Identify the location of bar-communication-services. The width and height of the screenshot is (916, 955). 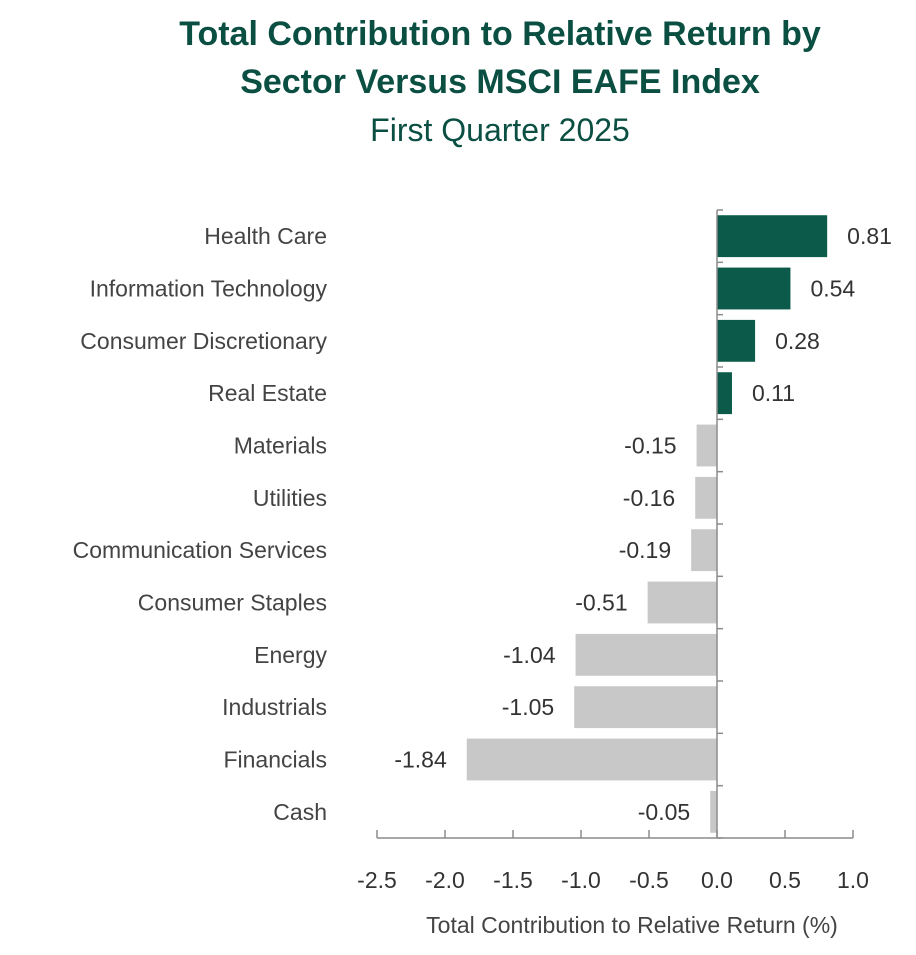
(704, 550).